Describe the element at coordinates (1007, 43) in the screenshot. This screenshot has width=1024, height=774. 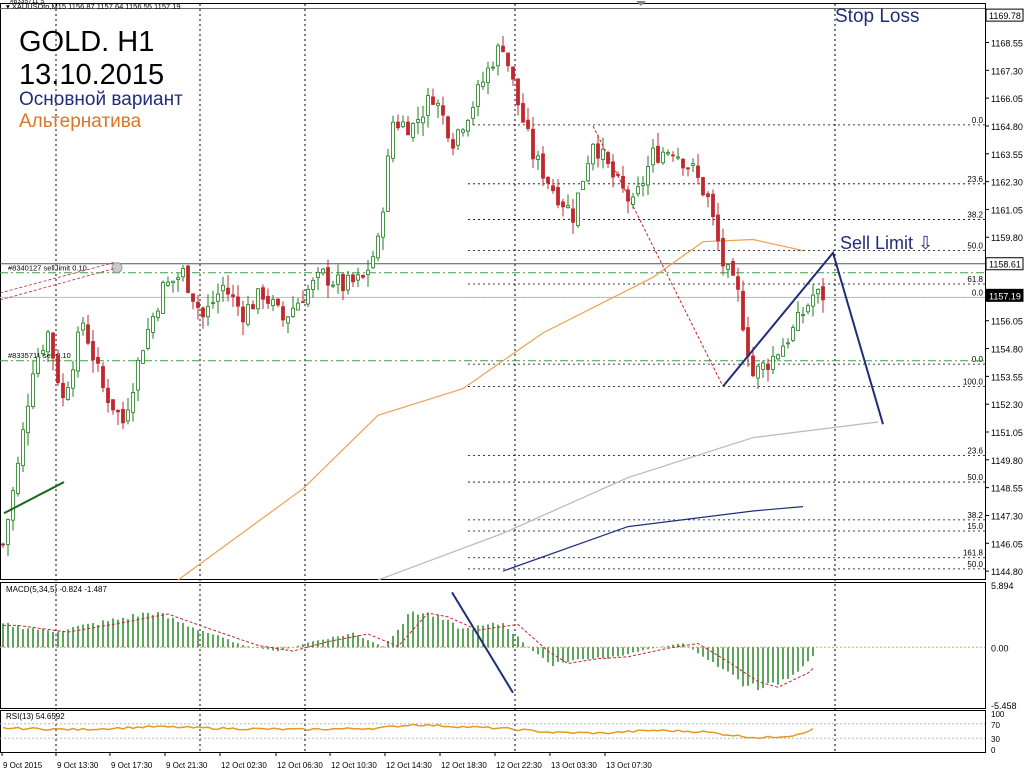
I see `y-tick-label: 1168.55` at that location.